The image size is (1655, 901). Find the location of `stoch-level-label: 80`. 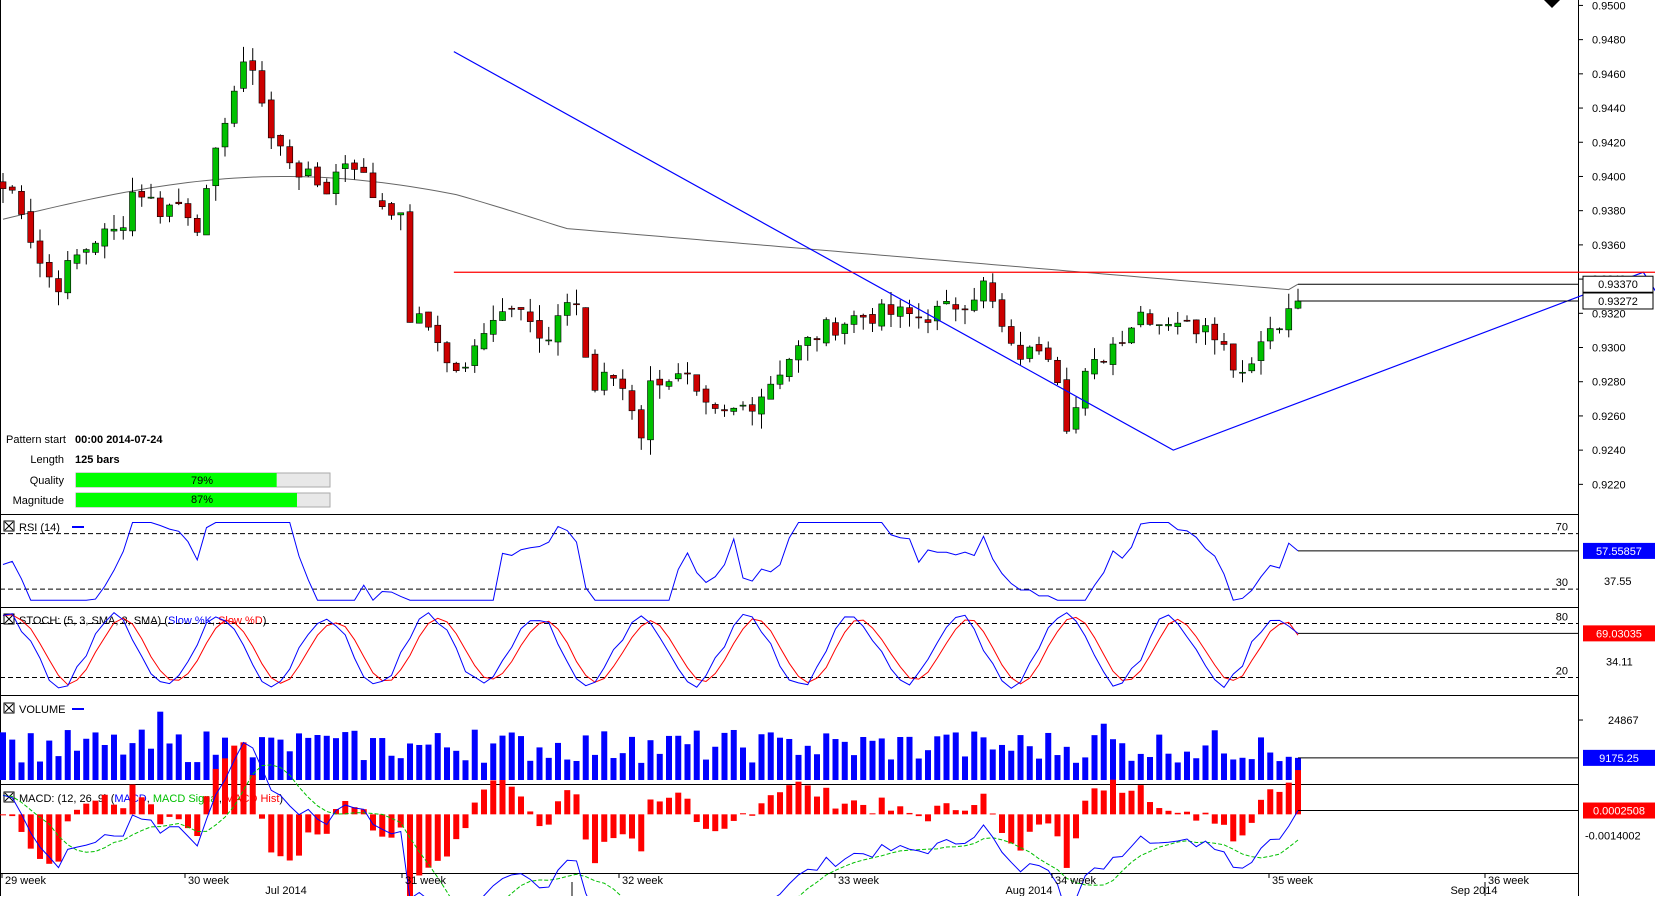

stoch-level-label: 80 is located at coordinates (1562, 618).